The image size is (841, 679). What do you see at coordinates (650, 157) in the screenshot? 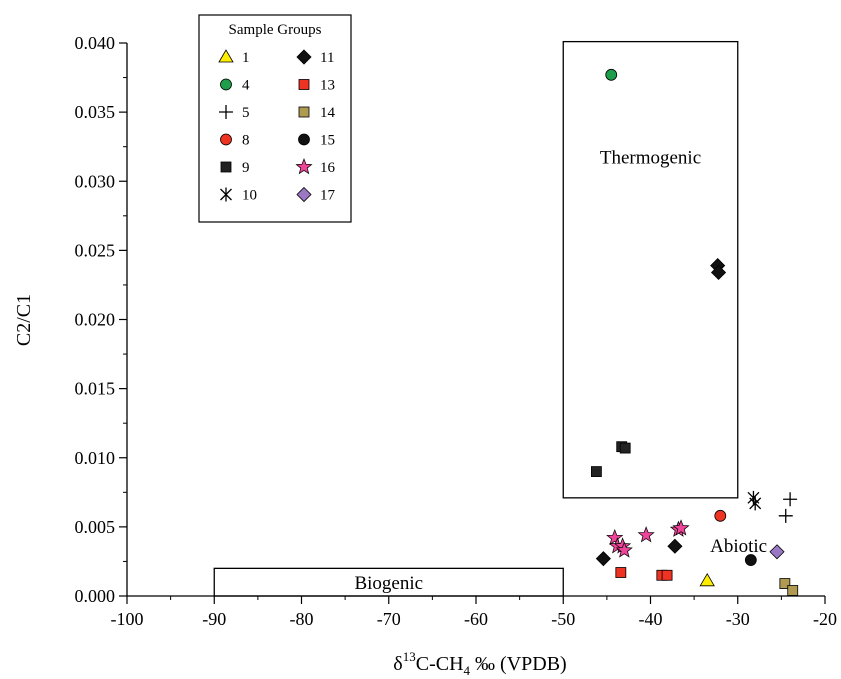
I see `thermogenic-label: Thermogenic` at bounding box center [650, 157].